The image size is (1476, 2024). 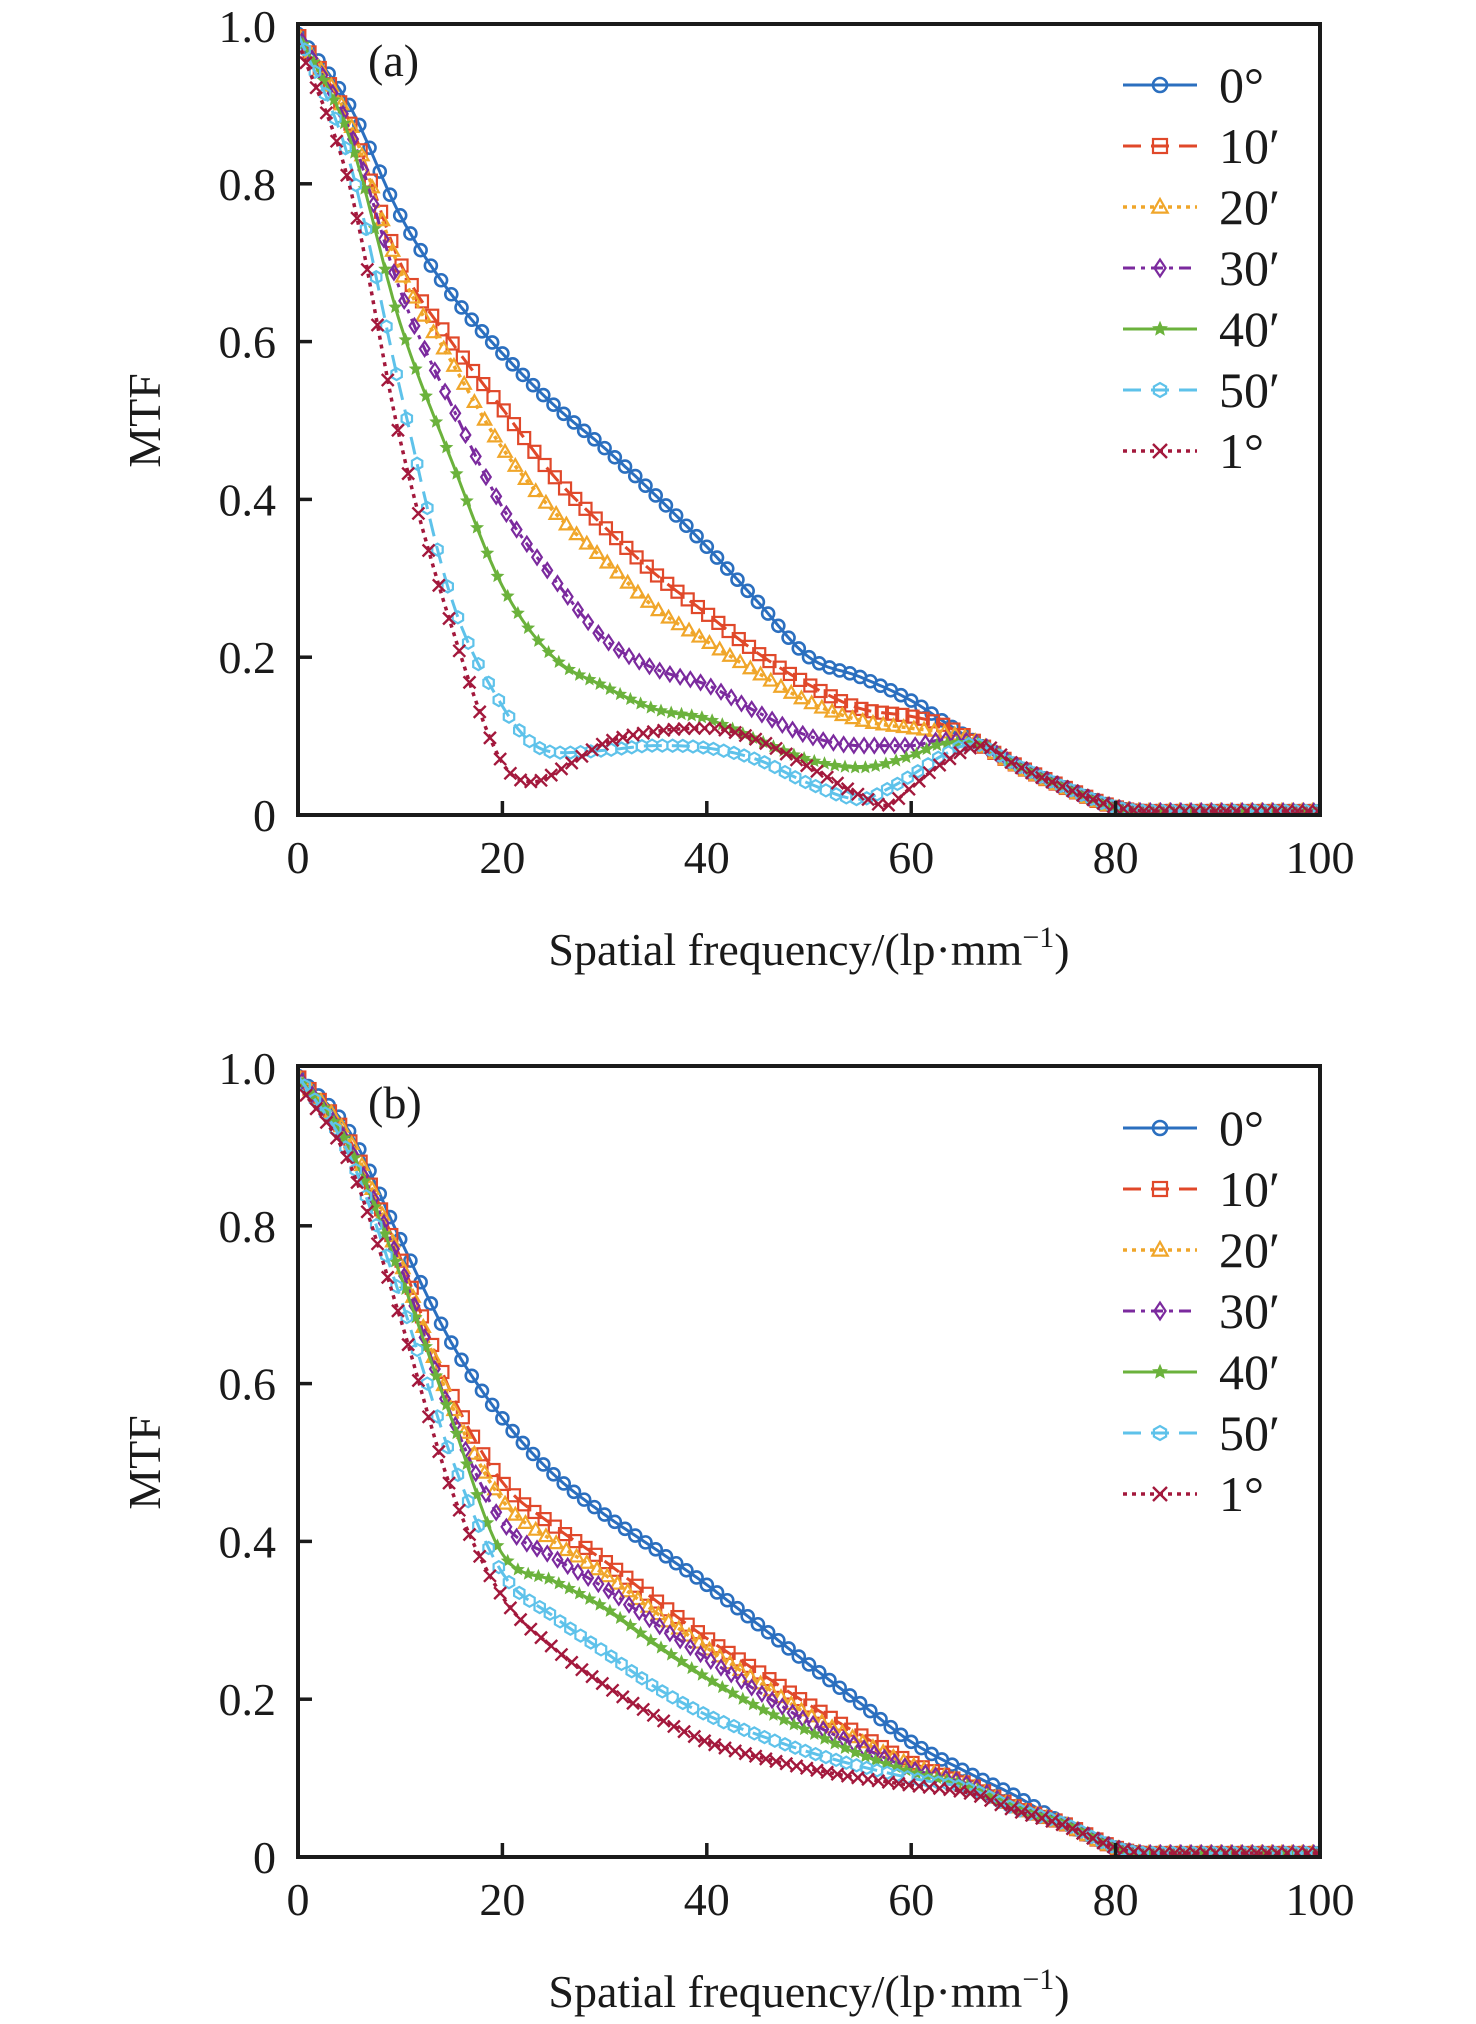 I want to click on legend-item: 0°, so click(x=1193, y=85).